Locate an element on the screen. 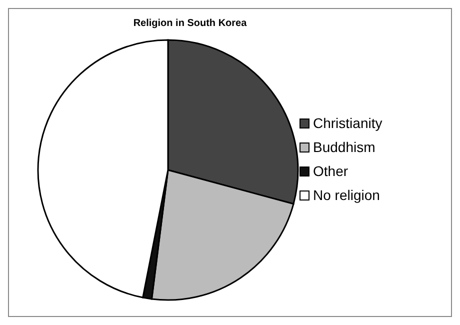 The width and height of the screenshot is (460, 325). legend-label: Christianity is located at coordinates (347, 123).